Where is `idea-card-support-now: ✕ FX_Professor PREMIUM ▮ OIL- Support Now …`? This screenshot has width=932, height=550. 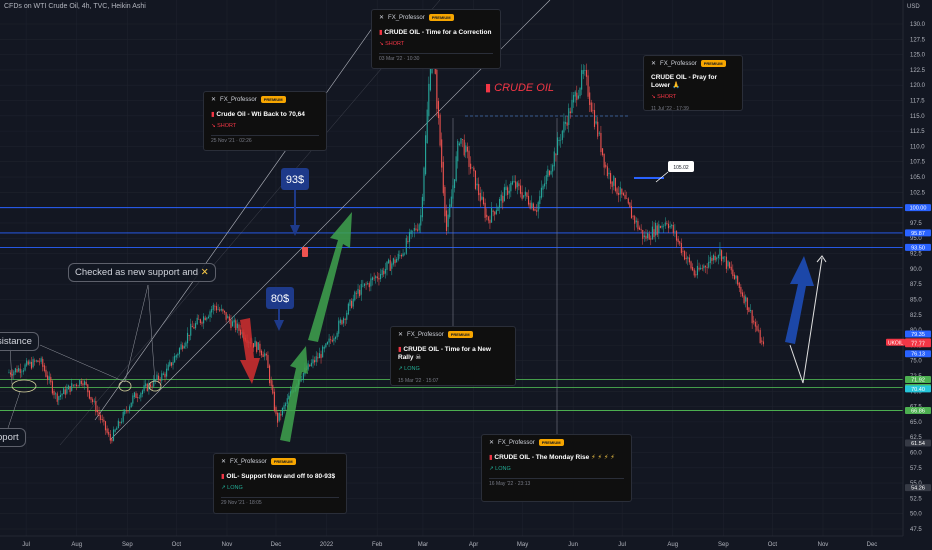 idea-card-support-now: ✕ FX_Professor PREMIUM ▮ OIL- Support Now … is located at coordinates (280, 483).